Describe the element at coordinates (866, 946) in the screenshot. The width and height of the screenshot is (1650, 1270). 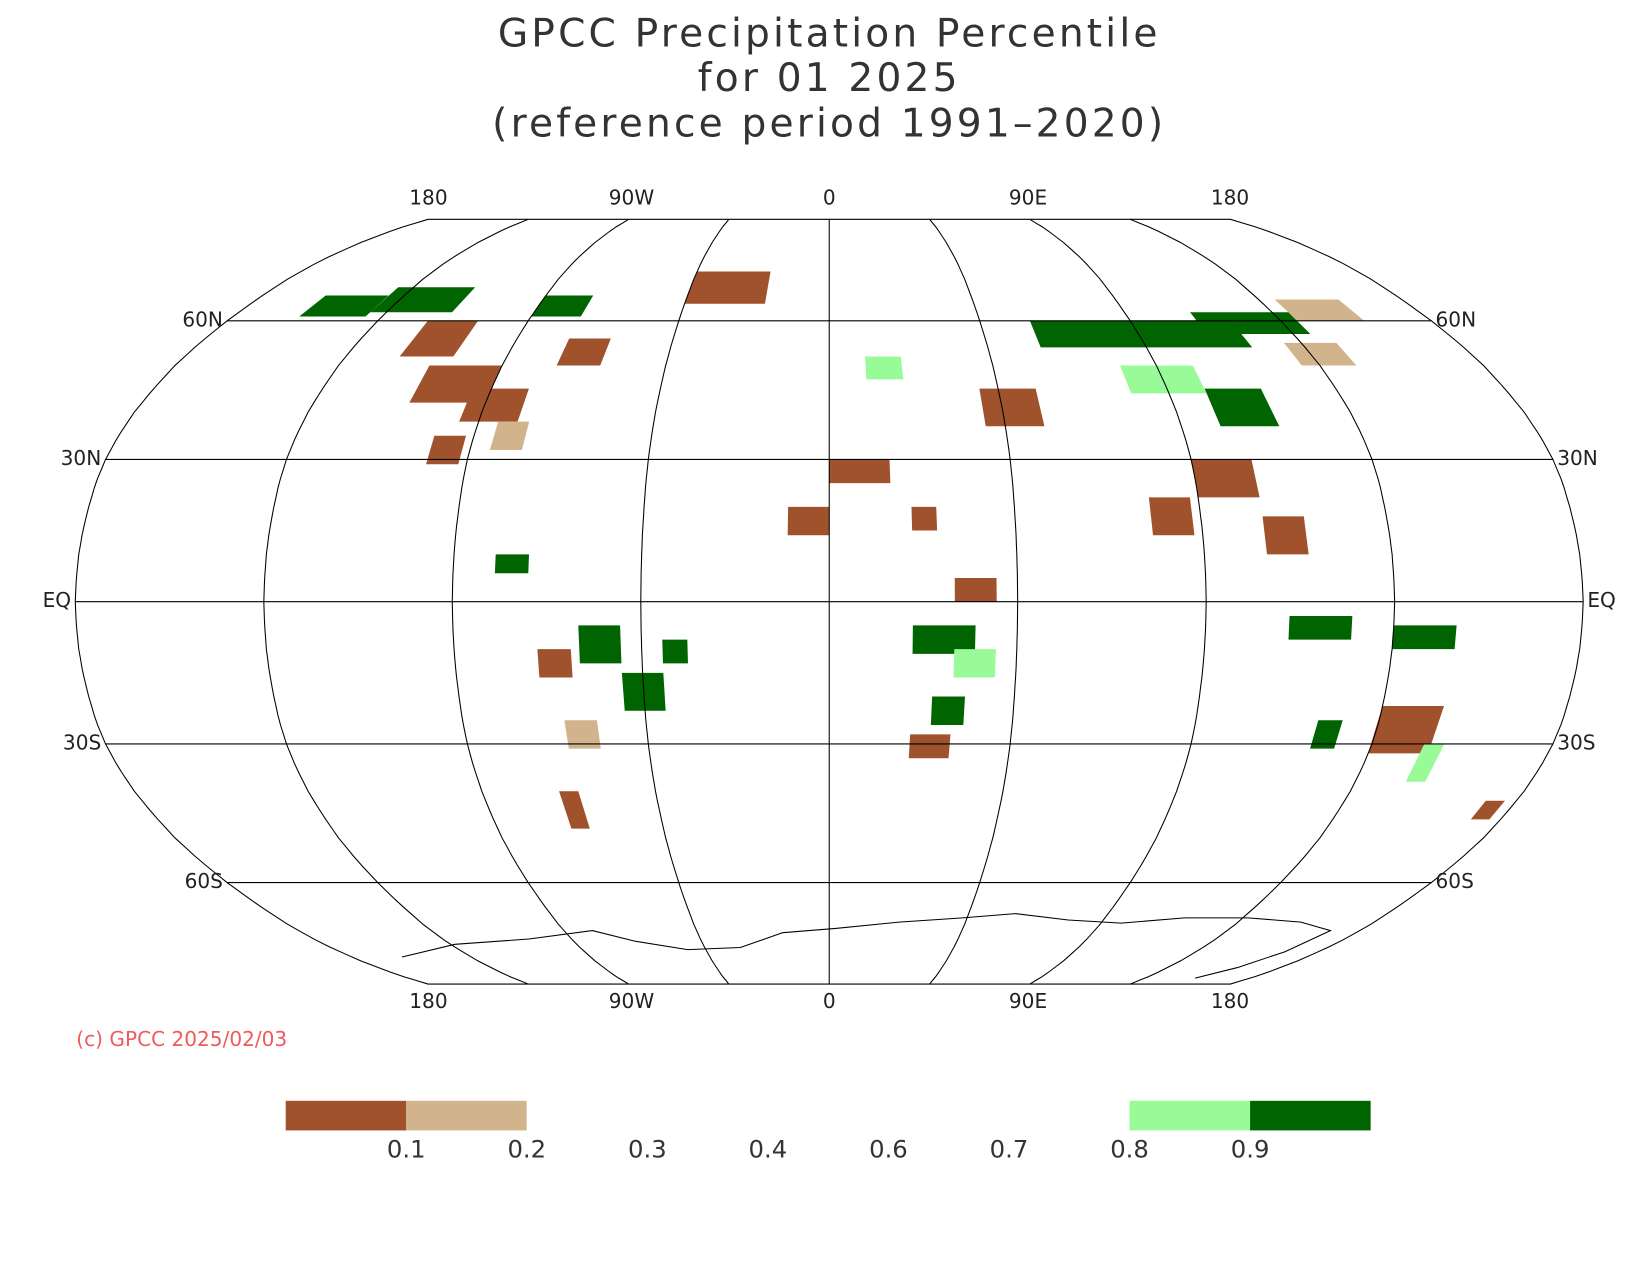
I see `antarctica-coast` at that location.